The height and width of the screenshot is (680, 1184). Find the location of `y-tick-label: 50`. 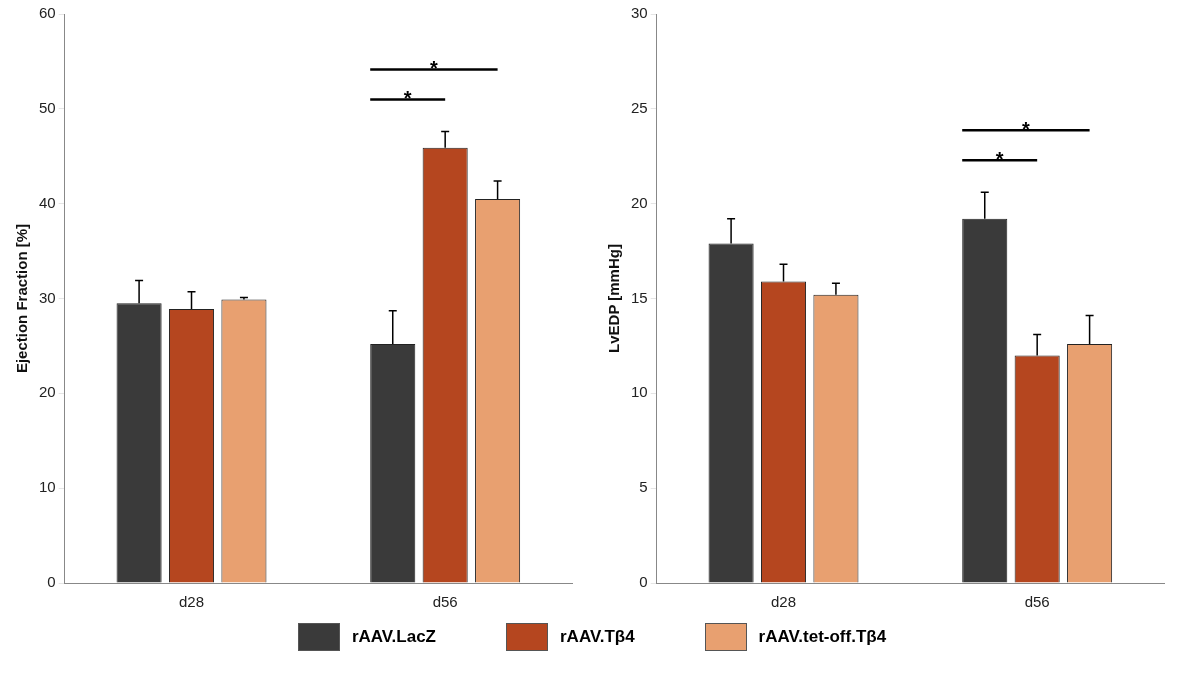

y-tick-label: 50 is located at coordinates (47, 107).